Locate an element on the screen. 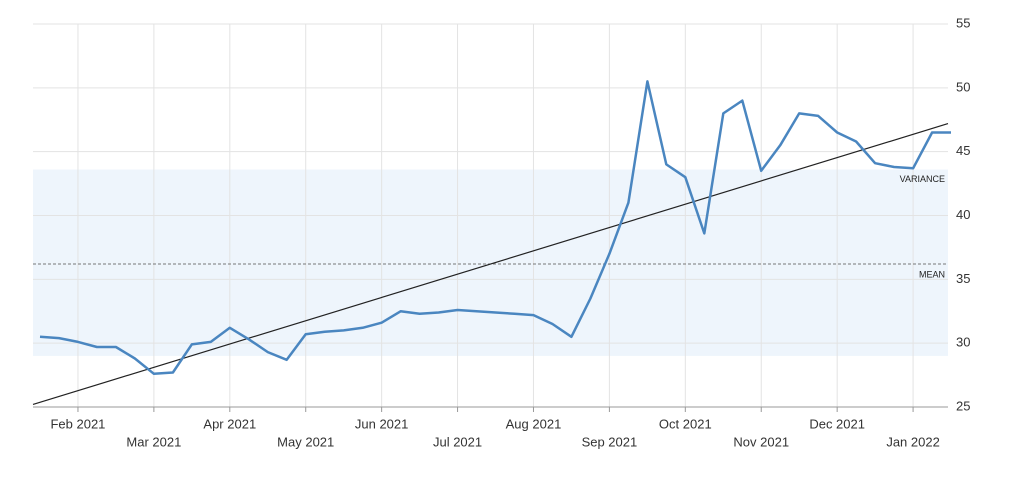  x-tick-label: May 2021 is located at coordinates (305, 441).